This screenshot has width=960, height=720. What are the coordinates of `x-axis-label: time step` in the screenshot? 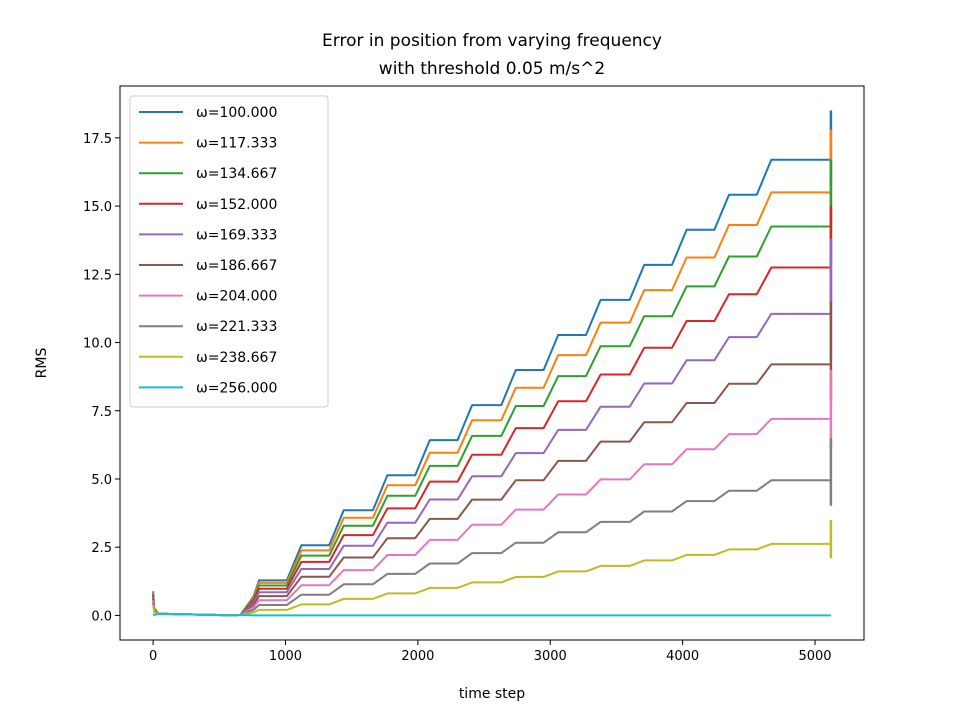 It's located at (492, 694).